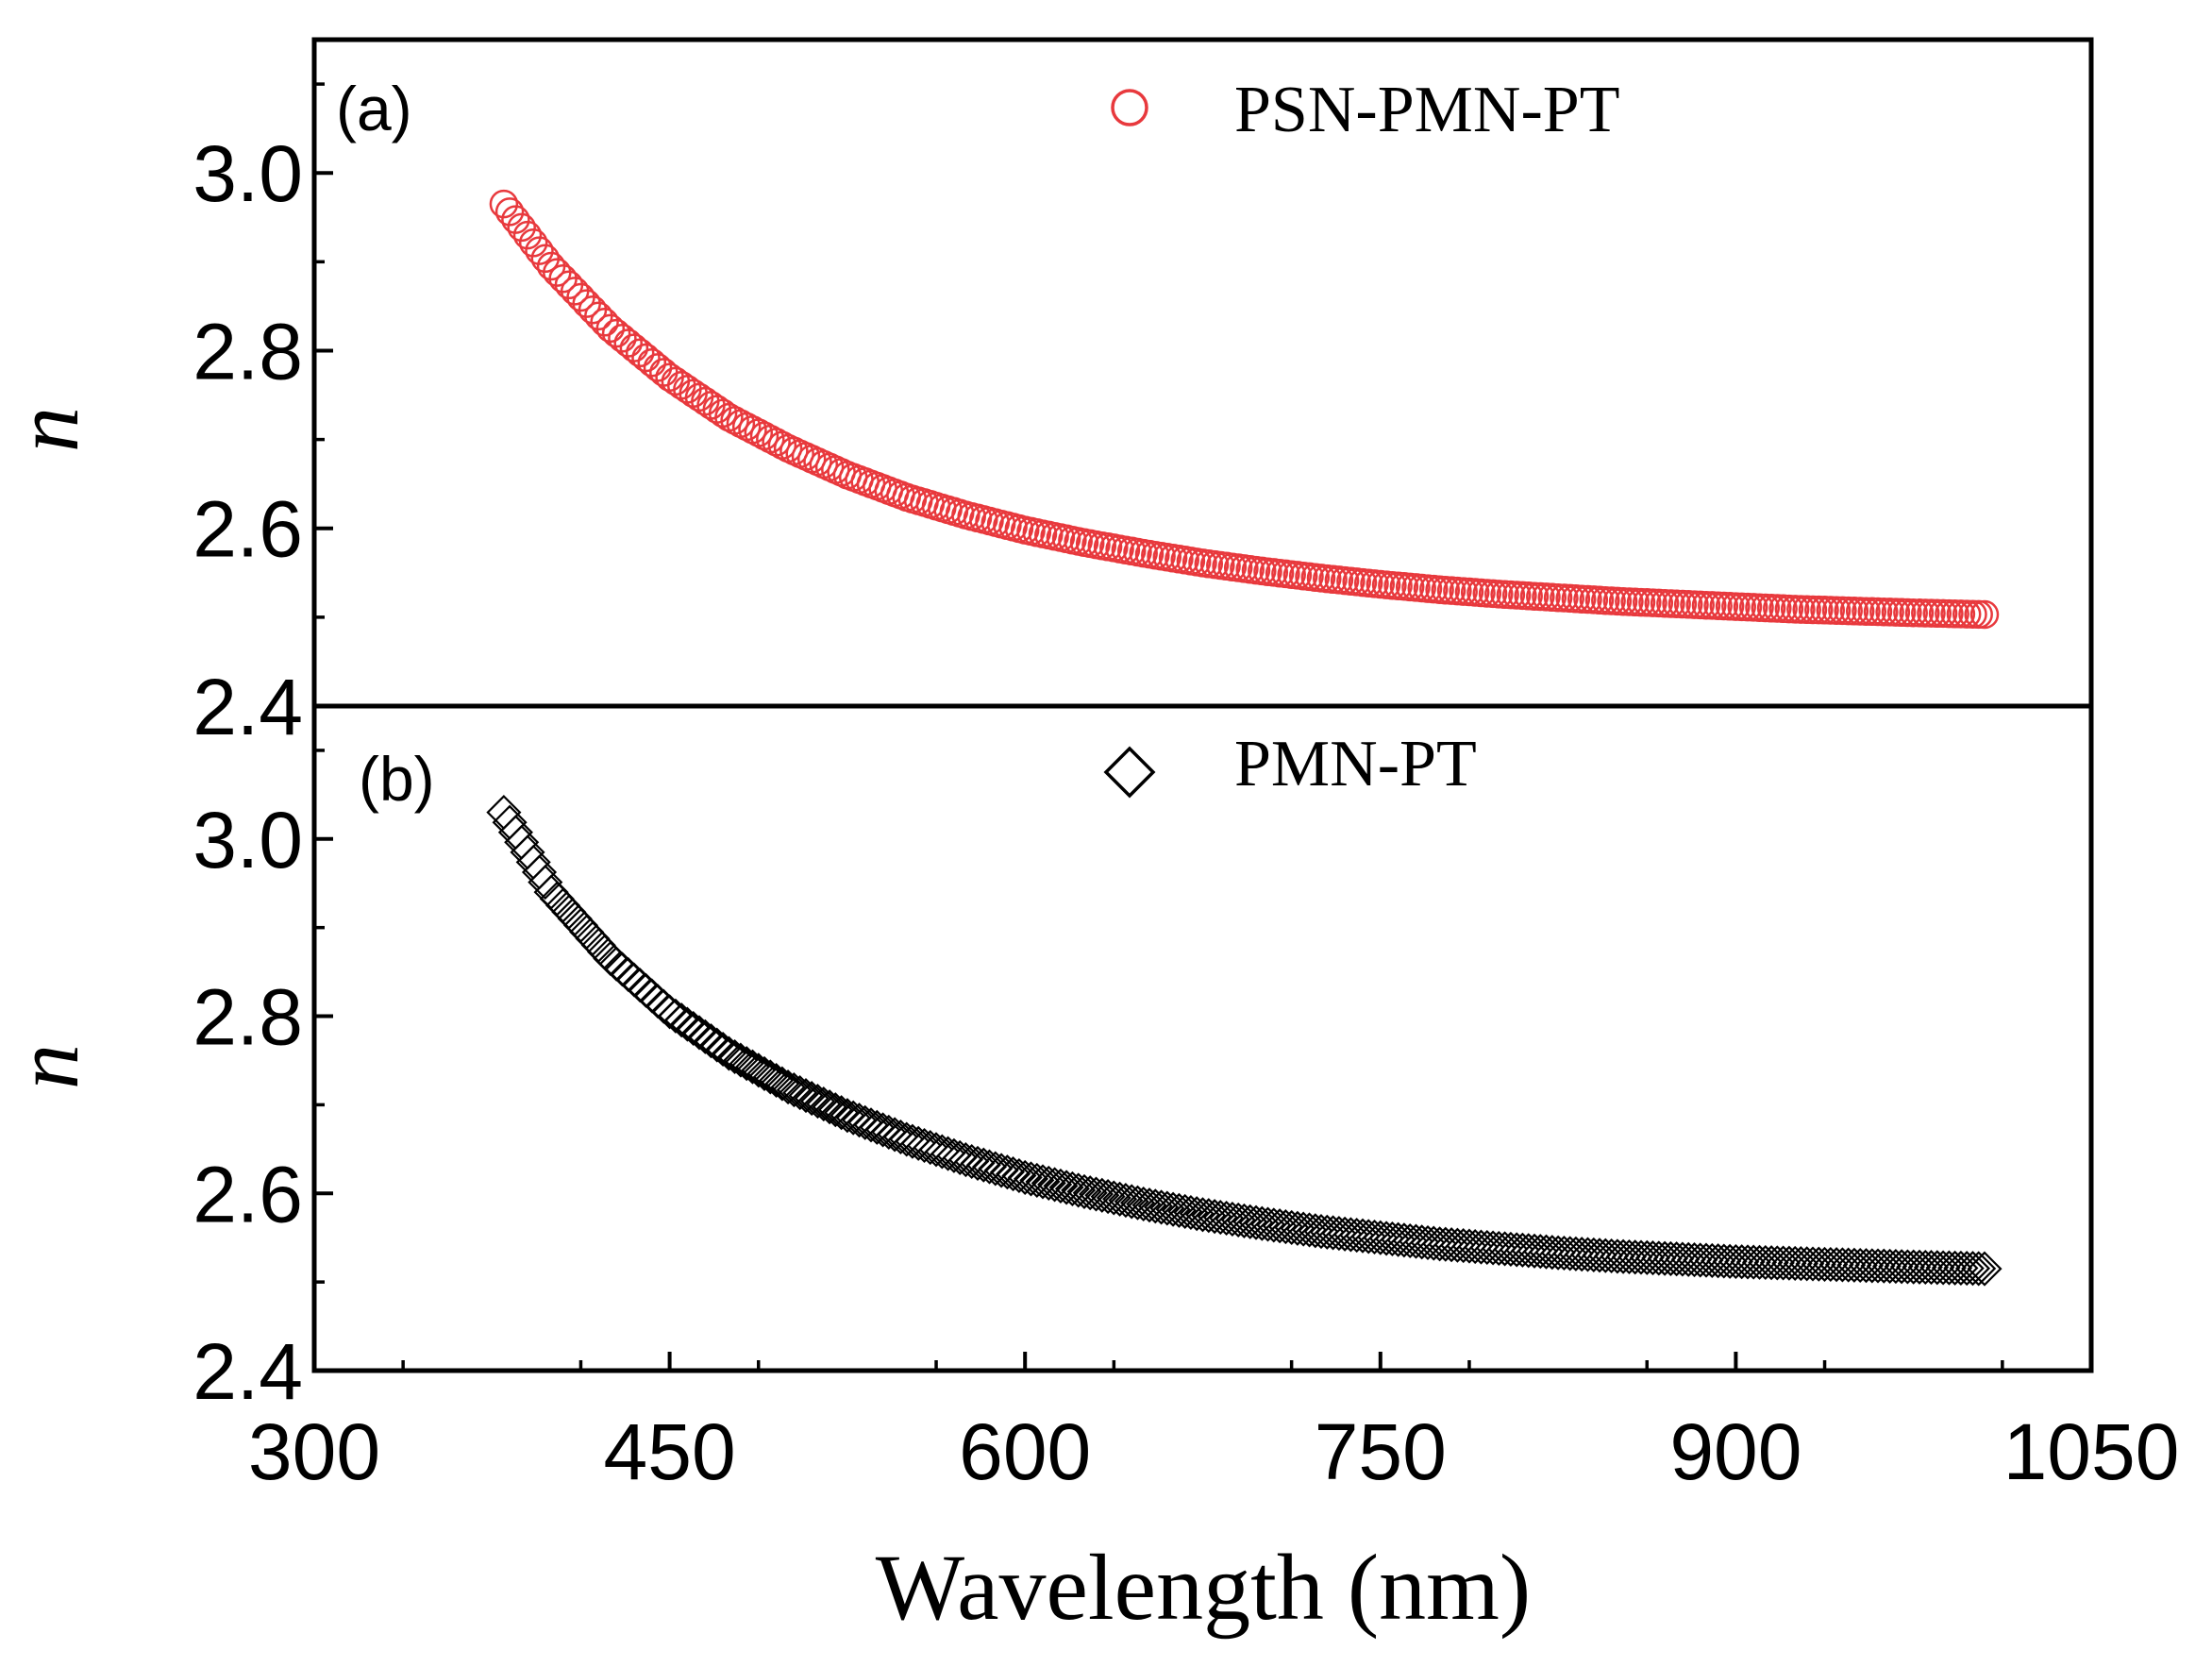 This screenshot has width=2212, height=1667. What do you see at coordinates (1025, 1451) in the screenshot?
I see `x-tick-label: 600` at bounding box center [1025, 1451].